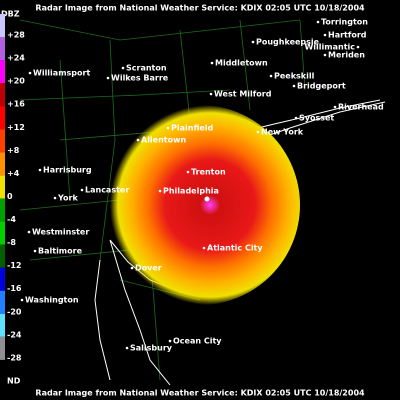 This screenshot has height=400, width=400. What do you see at coordinates (282, 132) in the screenshot?
I see `city-label: New York` at bounding box center [282, 132].